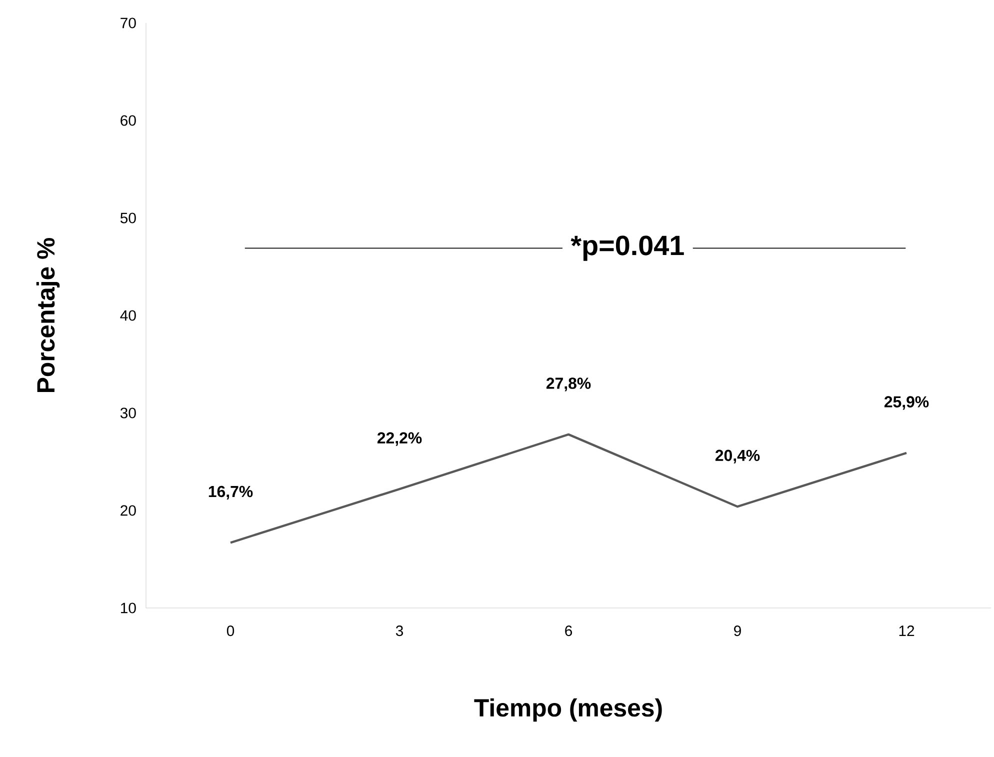 This screenshot has height=757, width=994. Describe the element at coordinates (128, 23) in the screenshot. I see `y-tick-label: 70` at that location.